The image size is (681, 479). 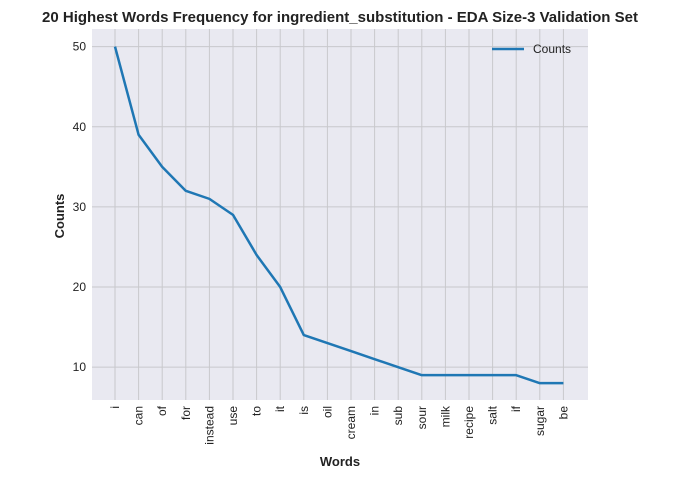 I want to click on x-tick-label: sour, so click(x=422, y=417).